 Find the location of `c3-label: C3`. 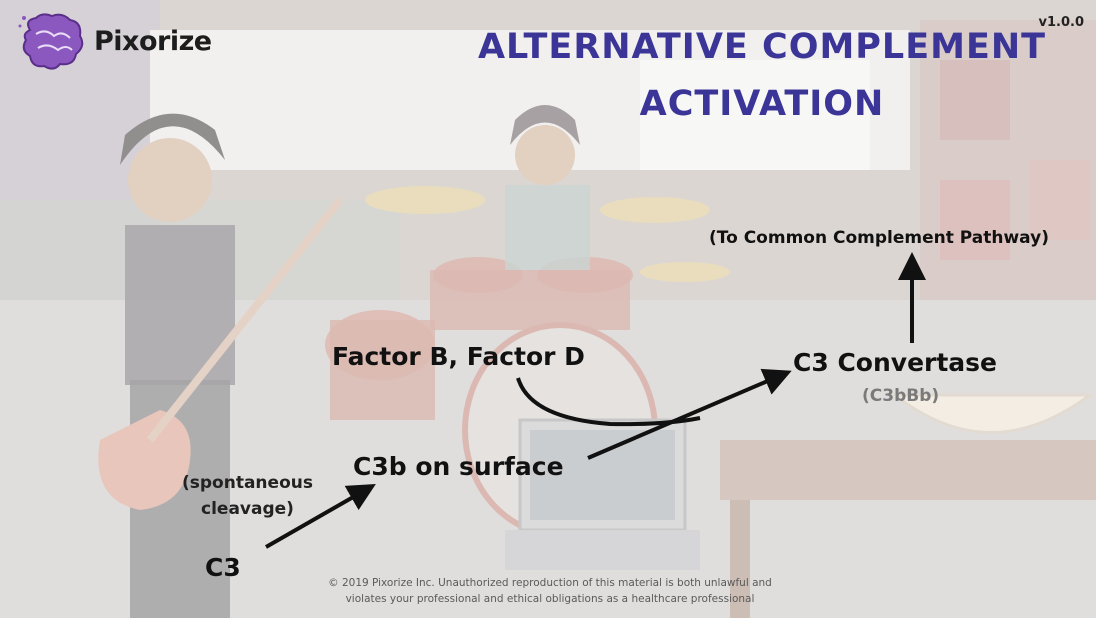

c3-label: C3 is located at coordinates (223, 567).